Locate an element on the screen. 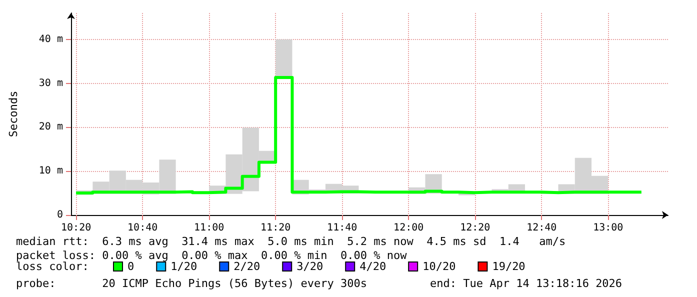  x-tick-label: 10:40 is located at coordinates (143, 228).